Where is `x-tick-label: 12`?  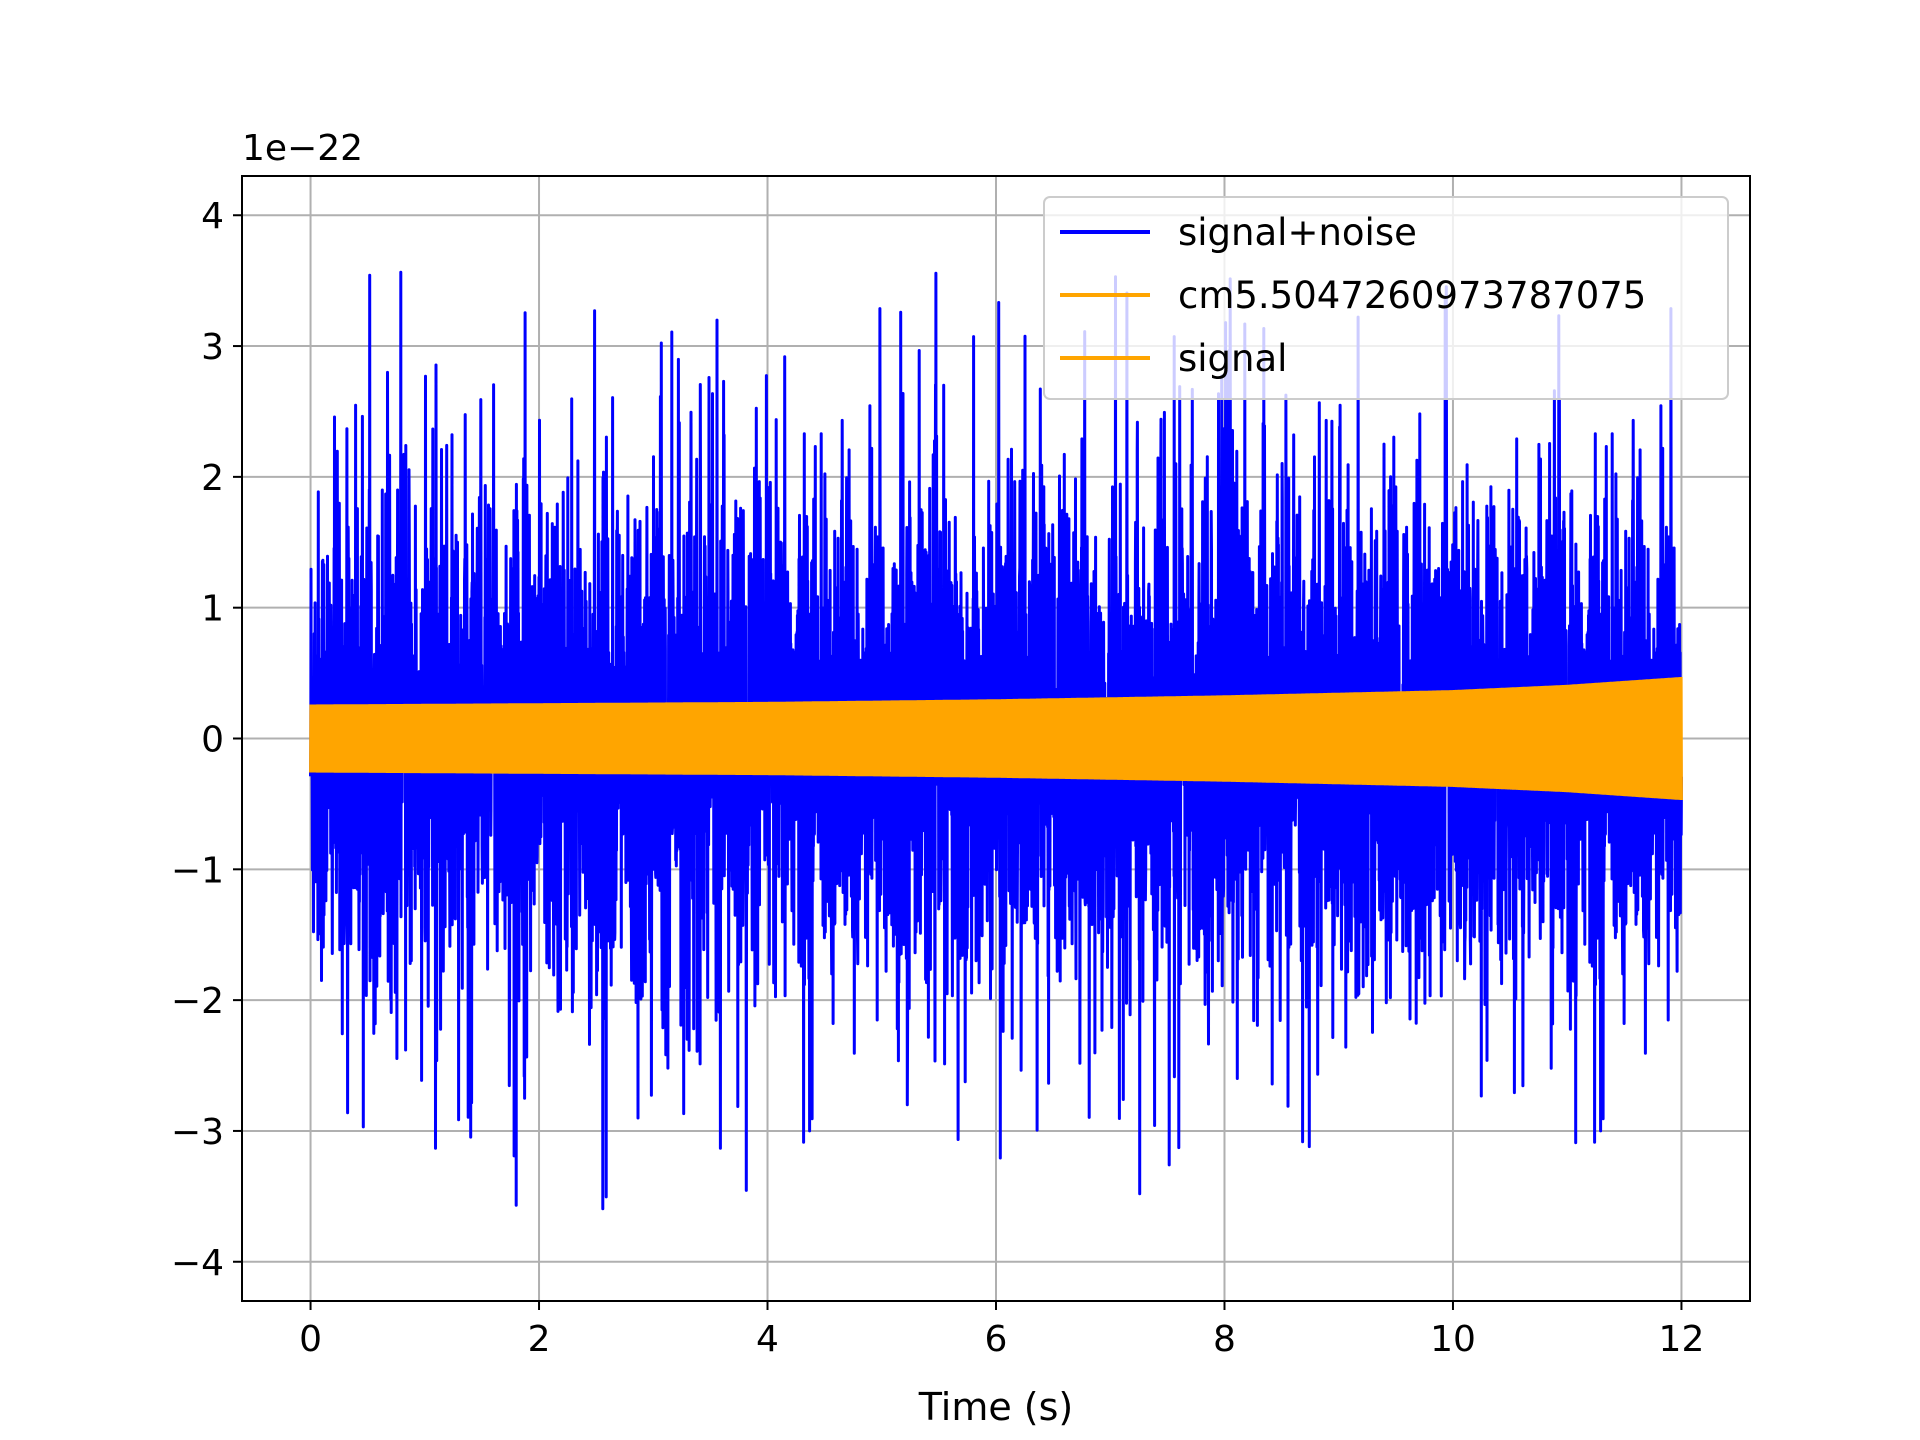
x-tick-label: 12 is located at coordinates (1682, 1339).